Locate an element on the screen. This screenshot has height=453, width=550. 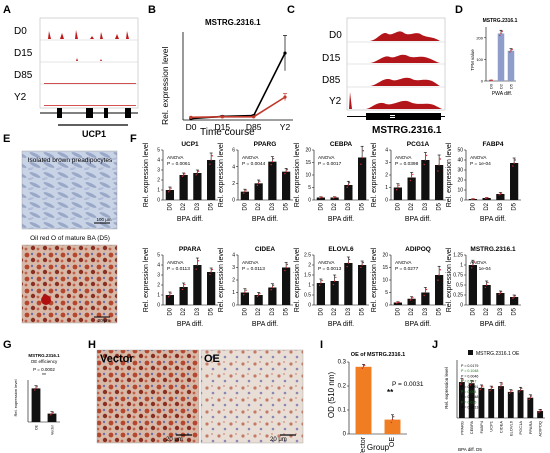
panel-i-pval: P = 0.0031 is located at coordinates (408, 384).